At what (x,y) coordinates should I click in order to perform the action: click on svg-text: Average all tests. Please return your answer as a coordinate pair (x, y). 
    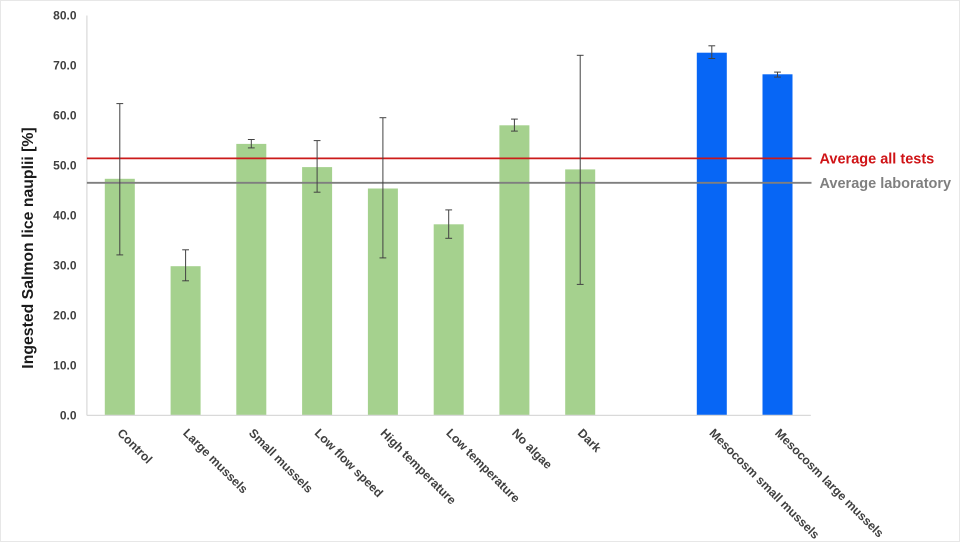
    Looking at the image, I should click on (877, 159).